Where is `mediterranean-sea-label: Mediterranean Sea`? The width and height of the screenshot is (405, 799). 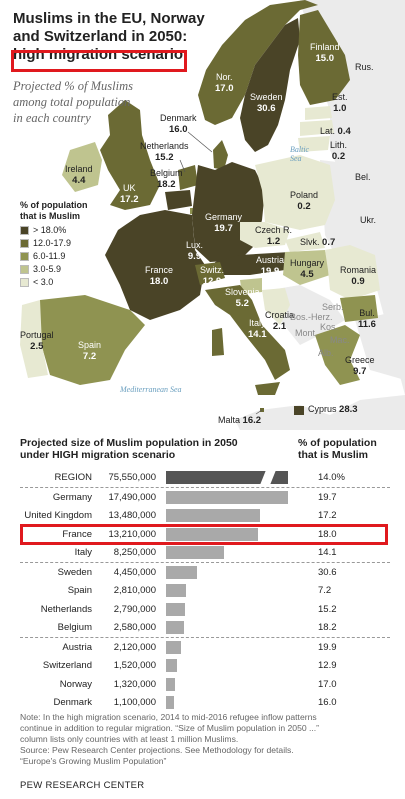 mediterranean-sea-label: Mediterranean Sea is located at coordinates (151, 389).